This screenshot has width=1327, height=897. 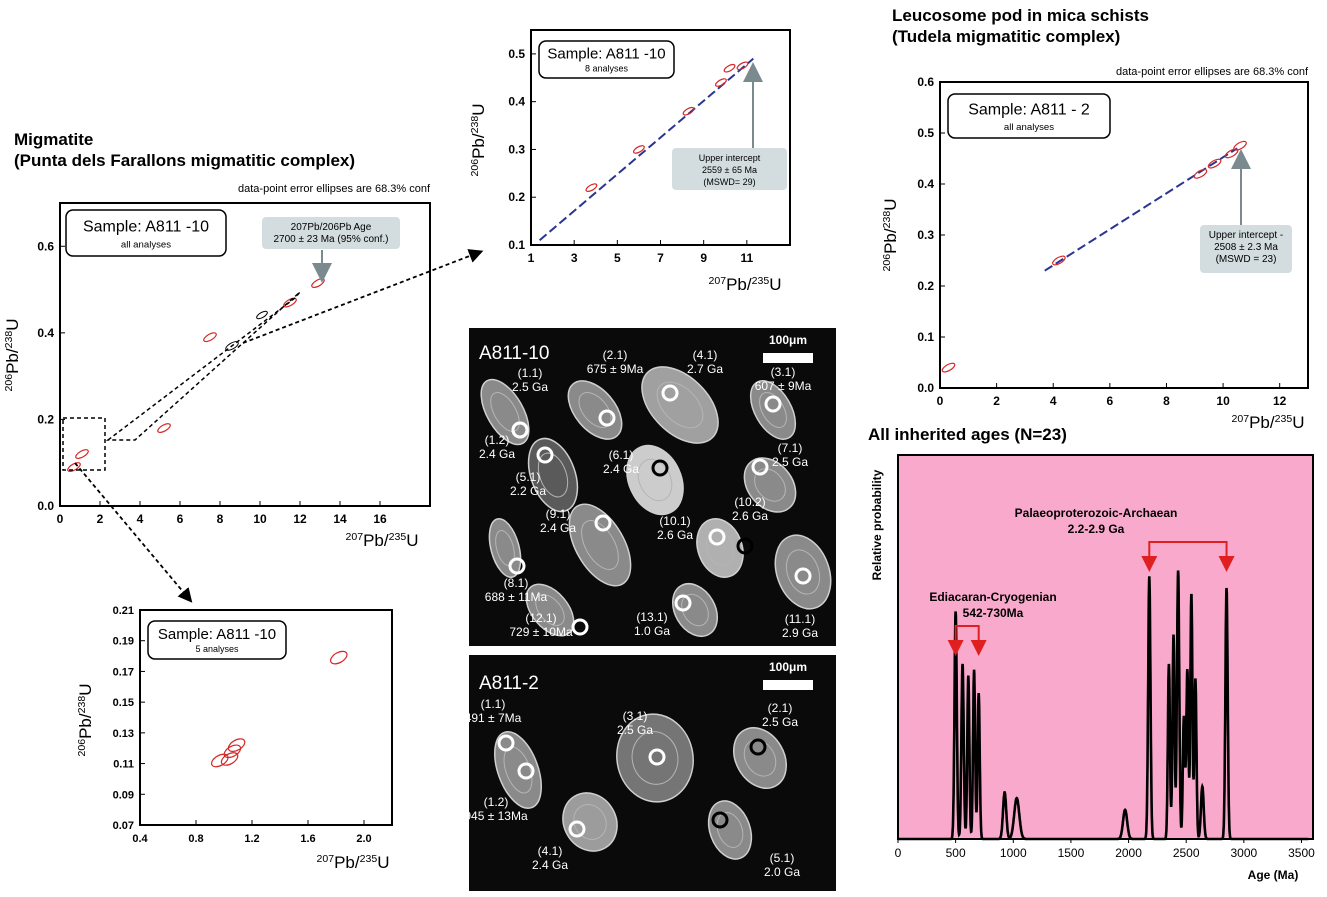 I want to click on spot-age: 491 ± 7Ma, so click(x=493, y=718).